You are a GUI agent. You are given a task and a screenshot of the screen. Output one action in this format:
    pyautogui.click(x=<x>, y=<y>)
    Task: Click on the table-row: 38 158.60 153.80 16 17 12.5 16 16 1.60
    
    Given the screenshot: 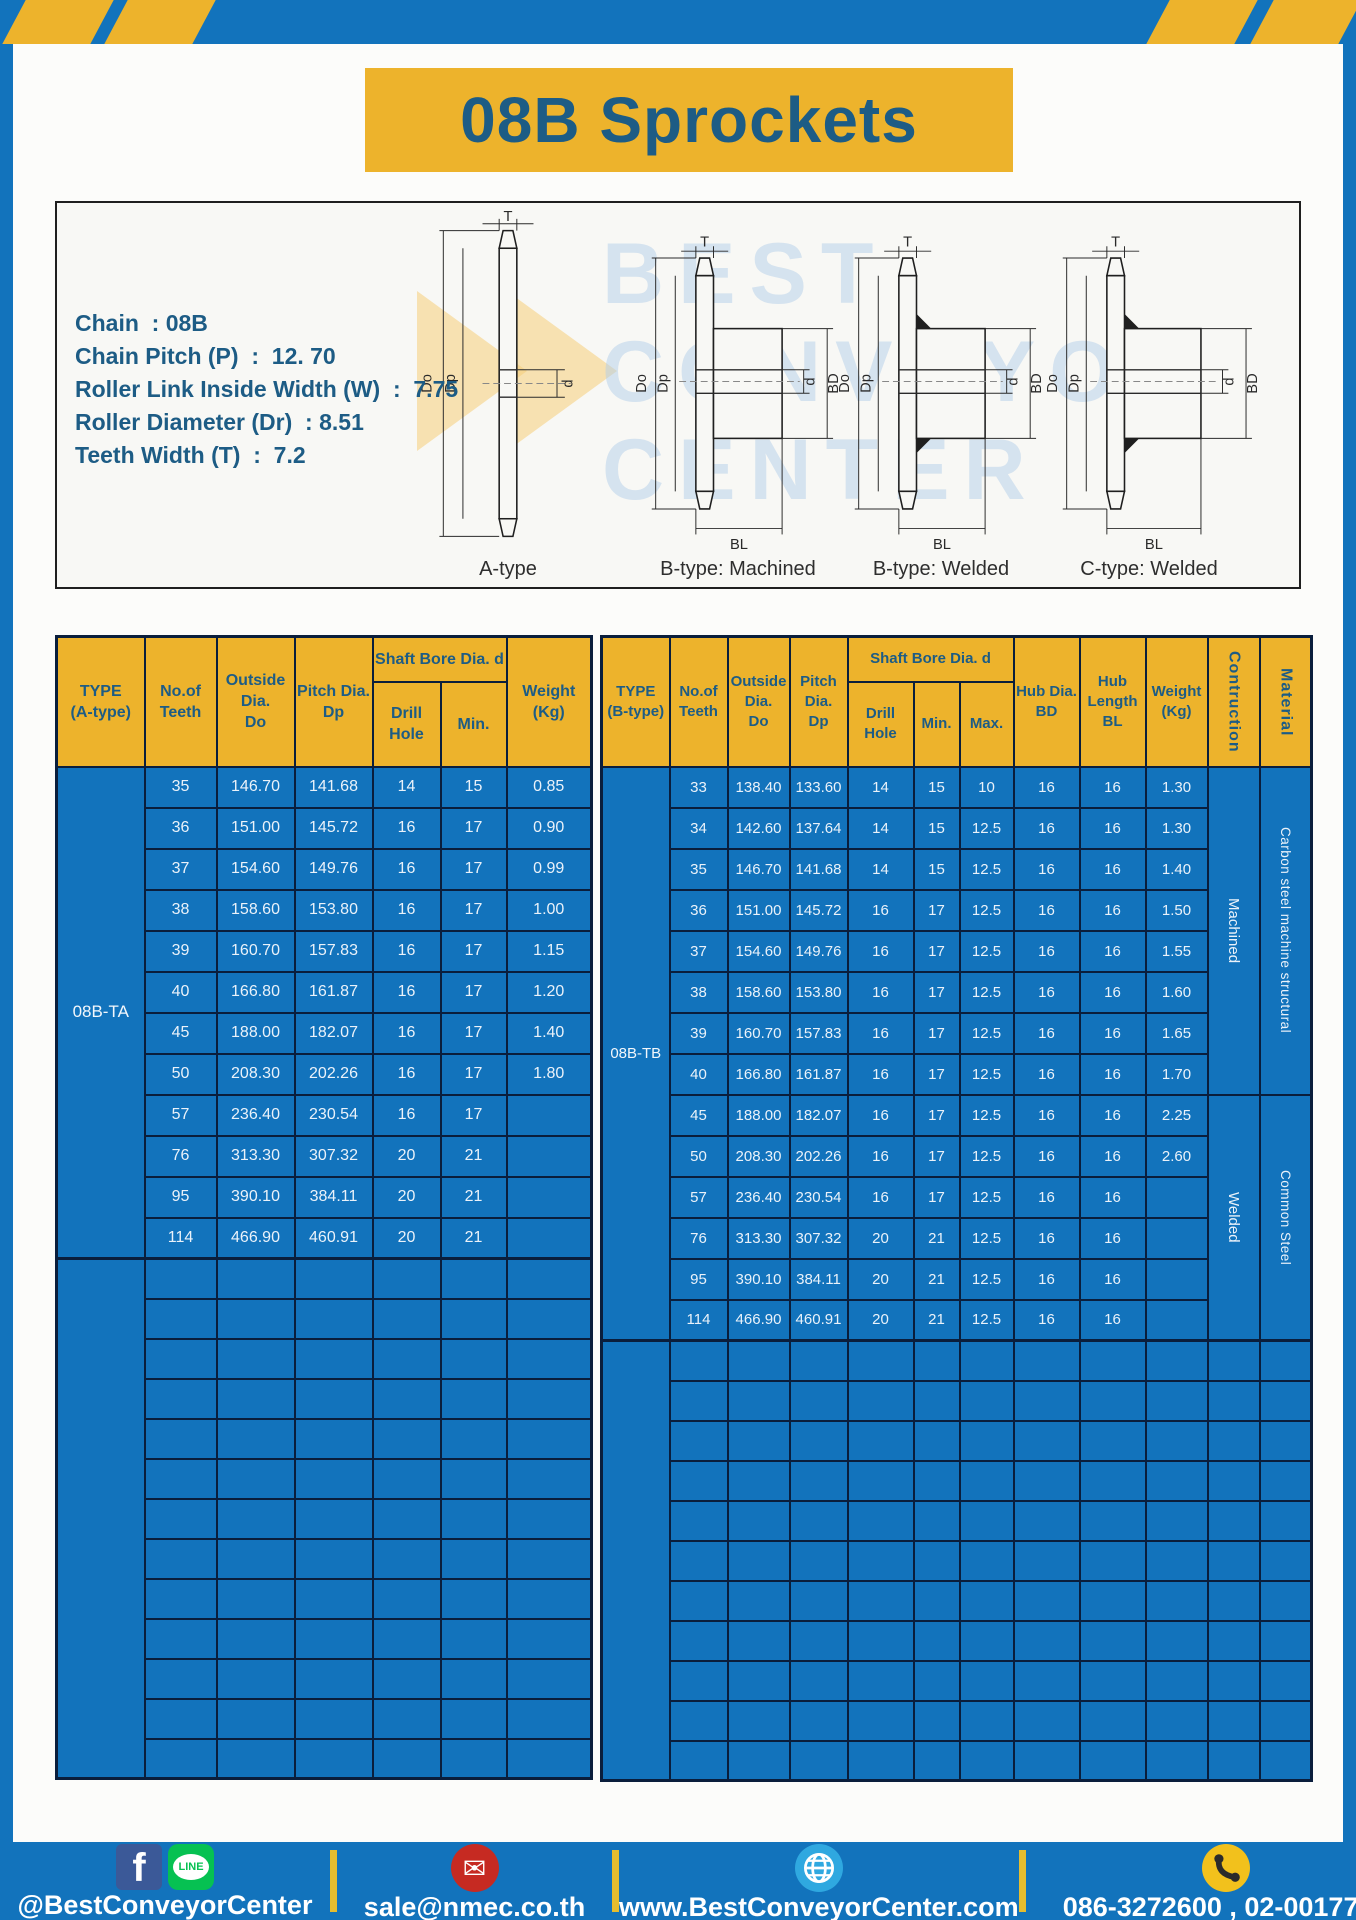 What is the action you would take?
    pyautogui.click(x=957, y=992)
    